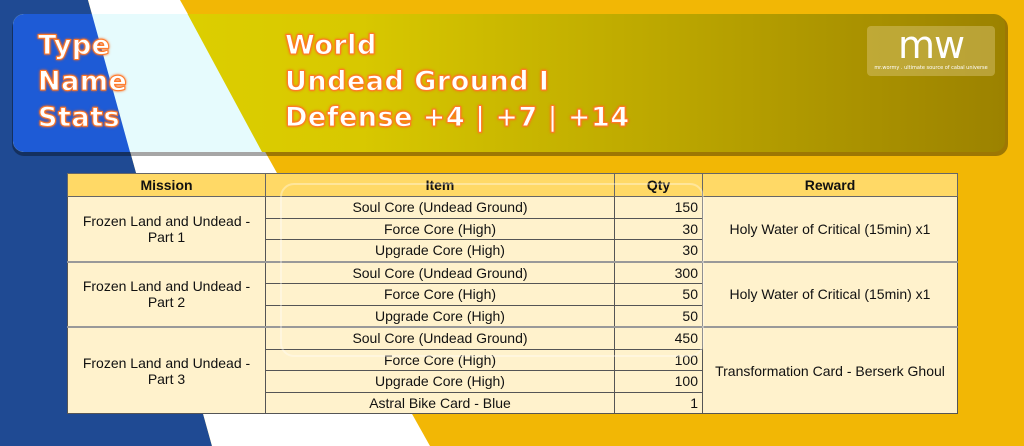 The height and width of the screenshot is (446, 1024). Describe the element at coordinates (166, 185) in the screenshot. I see `col-mission: Mission` at that location.